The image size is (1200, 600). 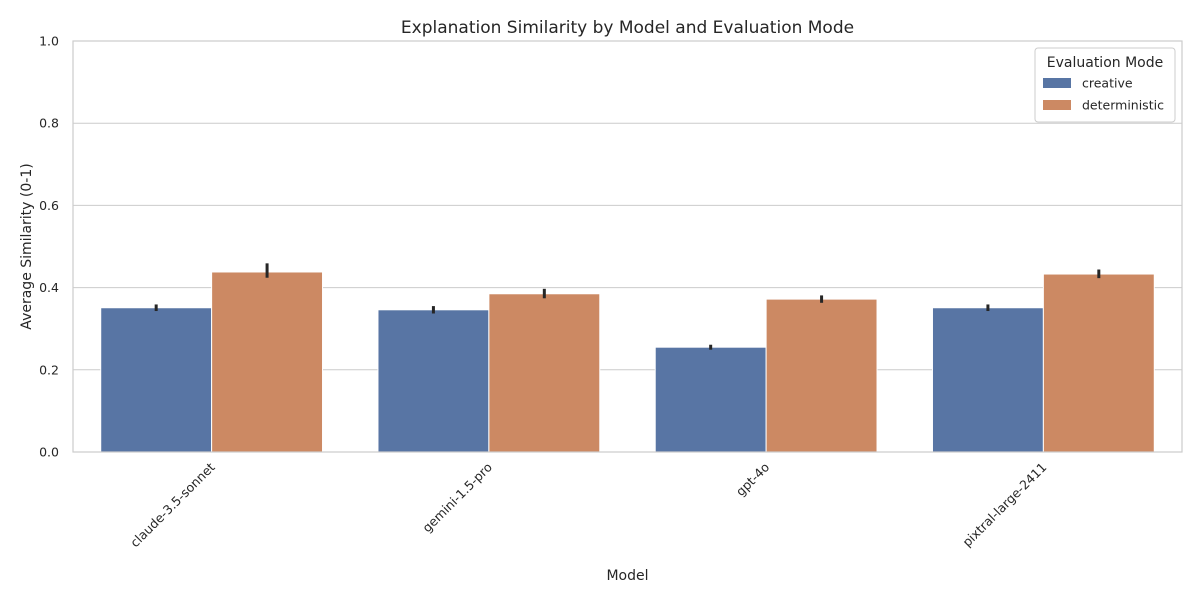 What do you see at coordinates (457, 498) in the screenshot?
I see `x-tick-label: gemini-1.5-pro` at bounding box center [457, 498].